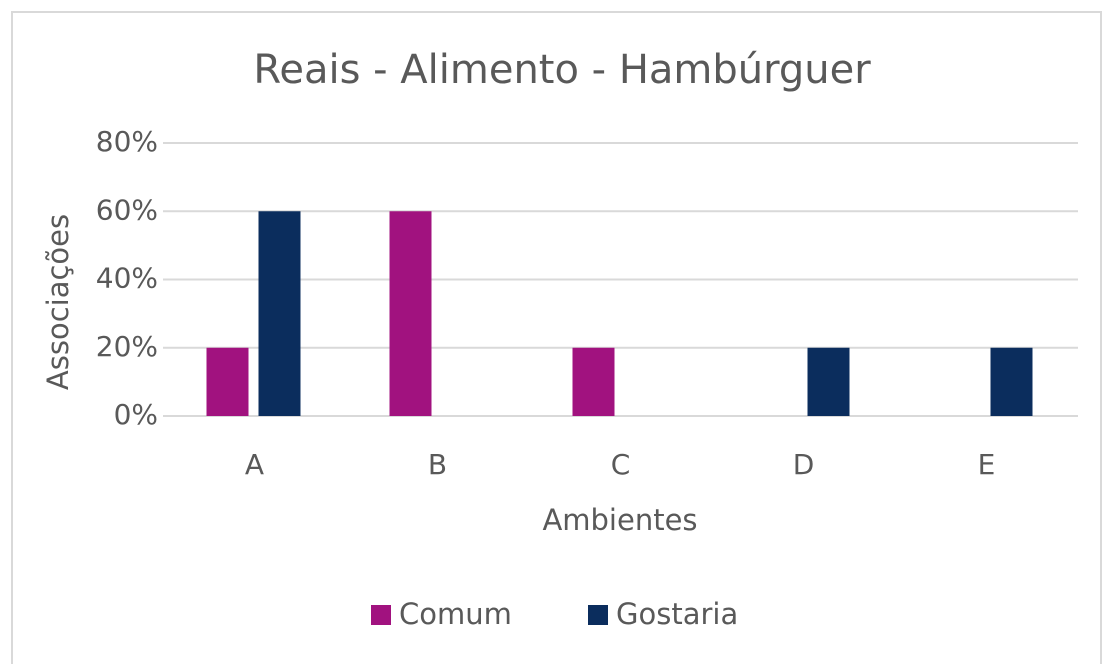 The height and width of the screenshot is (664, 1102). What do you see at coordinates (455, 614) in the screenshot?
I see `legend-label: Comum` at bounding box center [455, 614].